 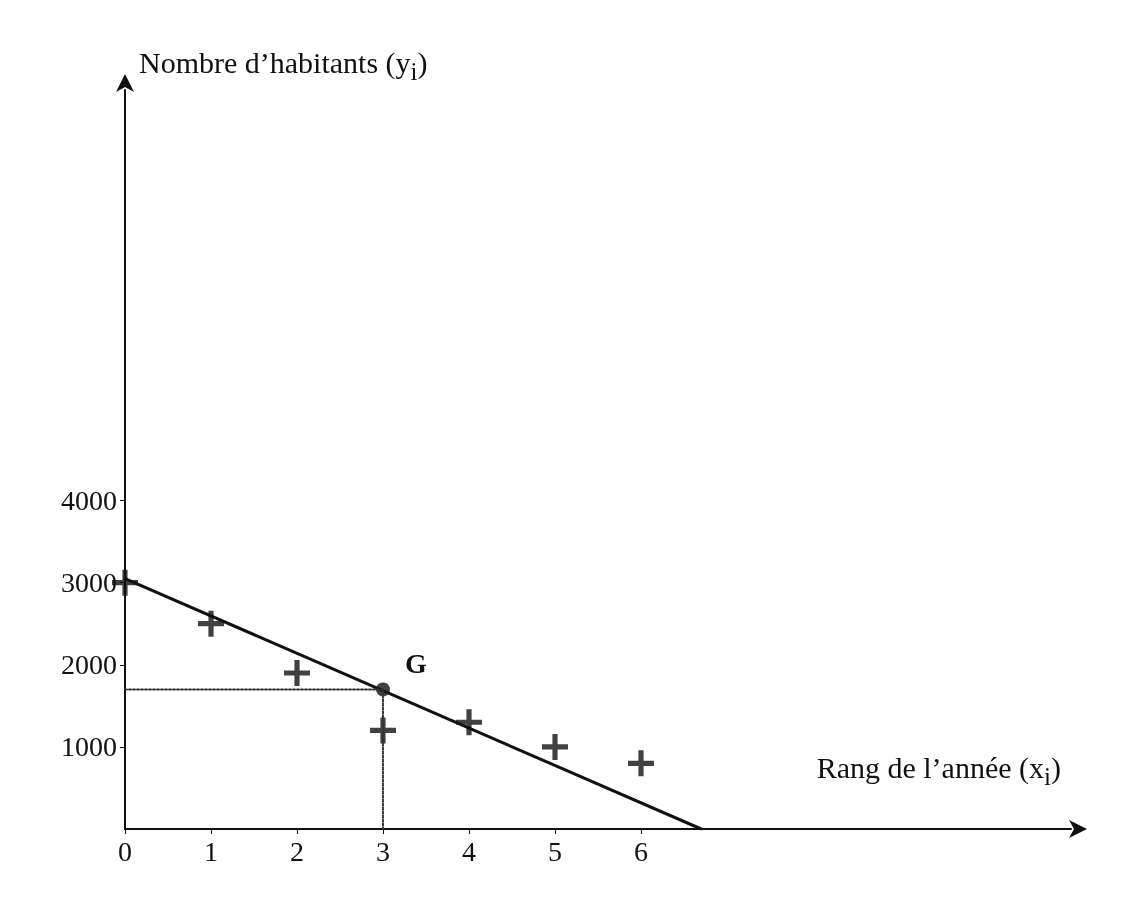 What do you see at coordinates (89, 501) in the screenshot?
I see `y-tick-label: 4000` at bounding box center [89, 501].